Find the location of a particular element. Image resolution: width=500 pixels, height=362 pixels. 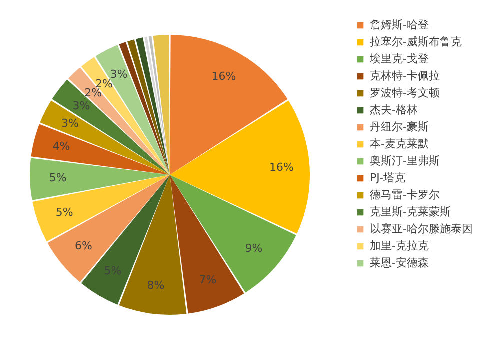

legend-label: 本-麦克莱默 is located at coordinates (399, 144).